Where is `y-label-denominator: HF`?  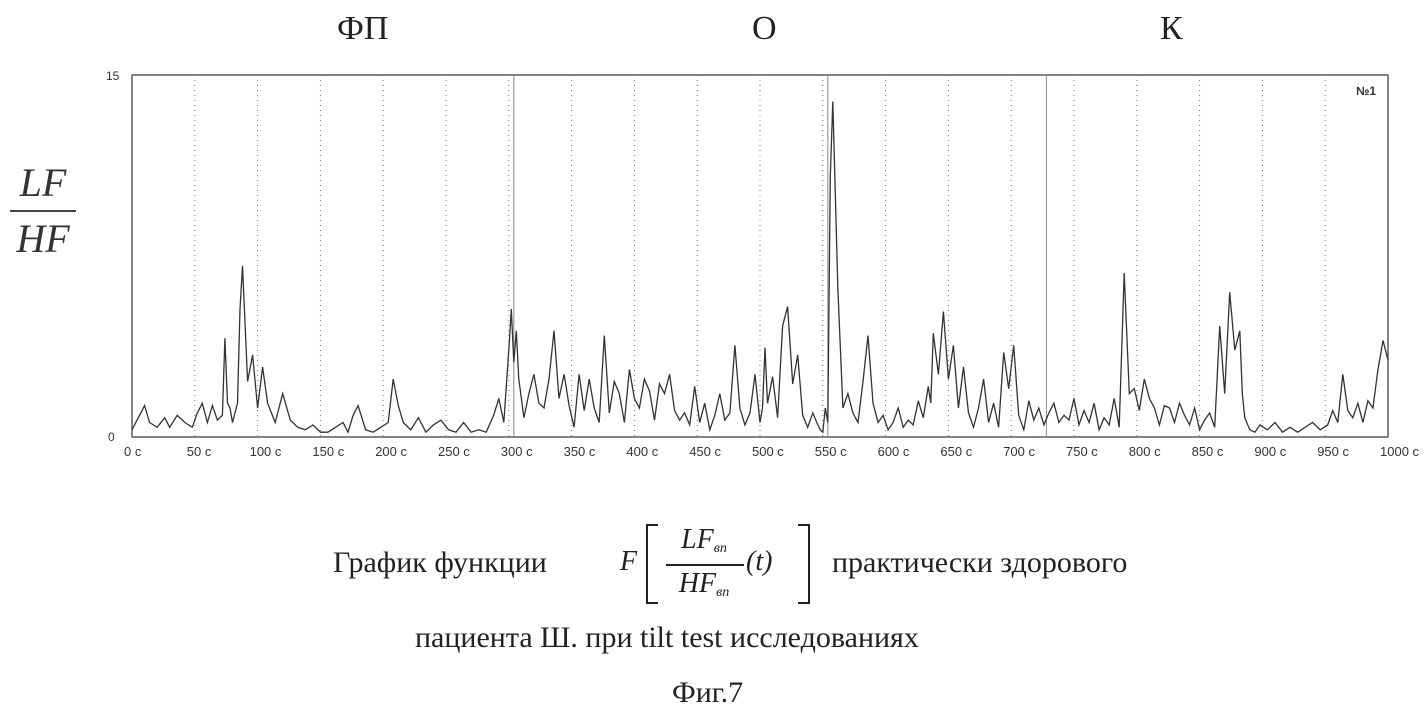 y-label-denominator: HF is located at coordinates (43, 238).